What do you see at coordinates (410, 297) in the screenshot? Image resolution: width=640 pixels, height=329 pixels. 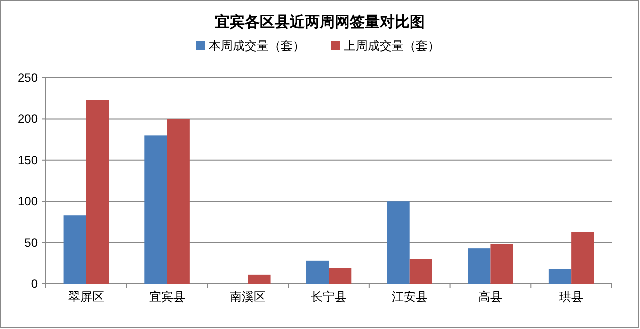 I see `x-tick-label: 江安县` at bounding box center [410, 297].